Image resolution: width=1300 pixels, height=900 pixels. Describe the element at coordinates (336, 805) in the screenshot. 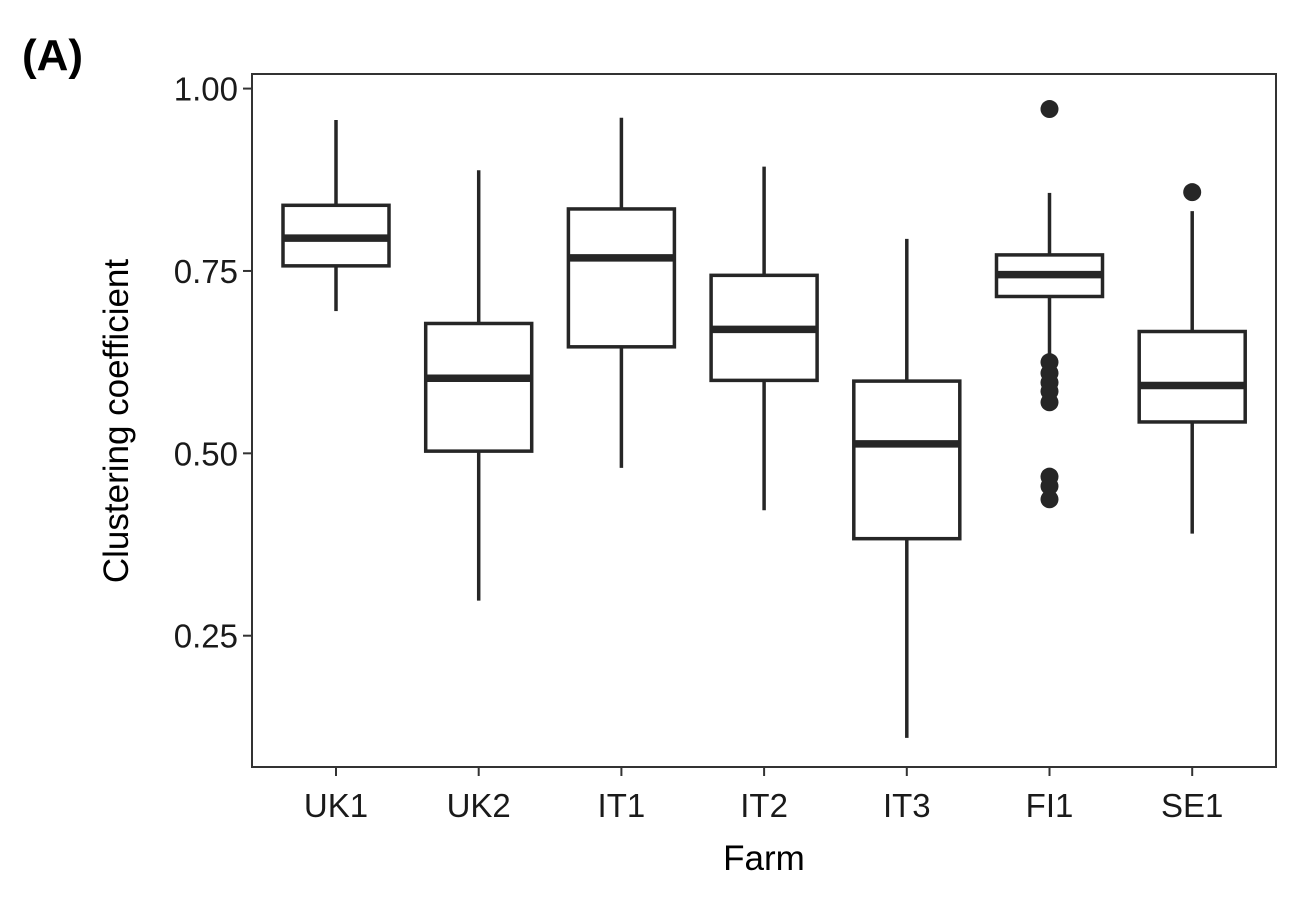

I see `x-tick-label: UK1` at that location.